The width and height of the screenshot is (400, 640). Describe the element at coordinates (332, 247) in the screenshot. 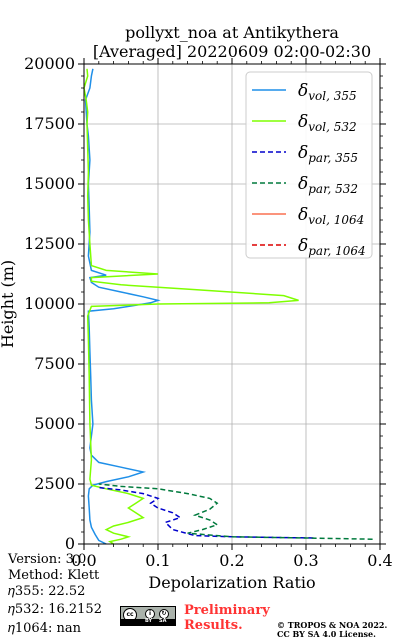

I see `legend-entry: δpar, 1064` at that location.